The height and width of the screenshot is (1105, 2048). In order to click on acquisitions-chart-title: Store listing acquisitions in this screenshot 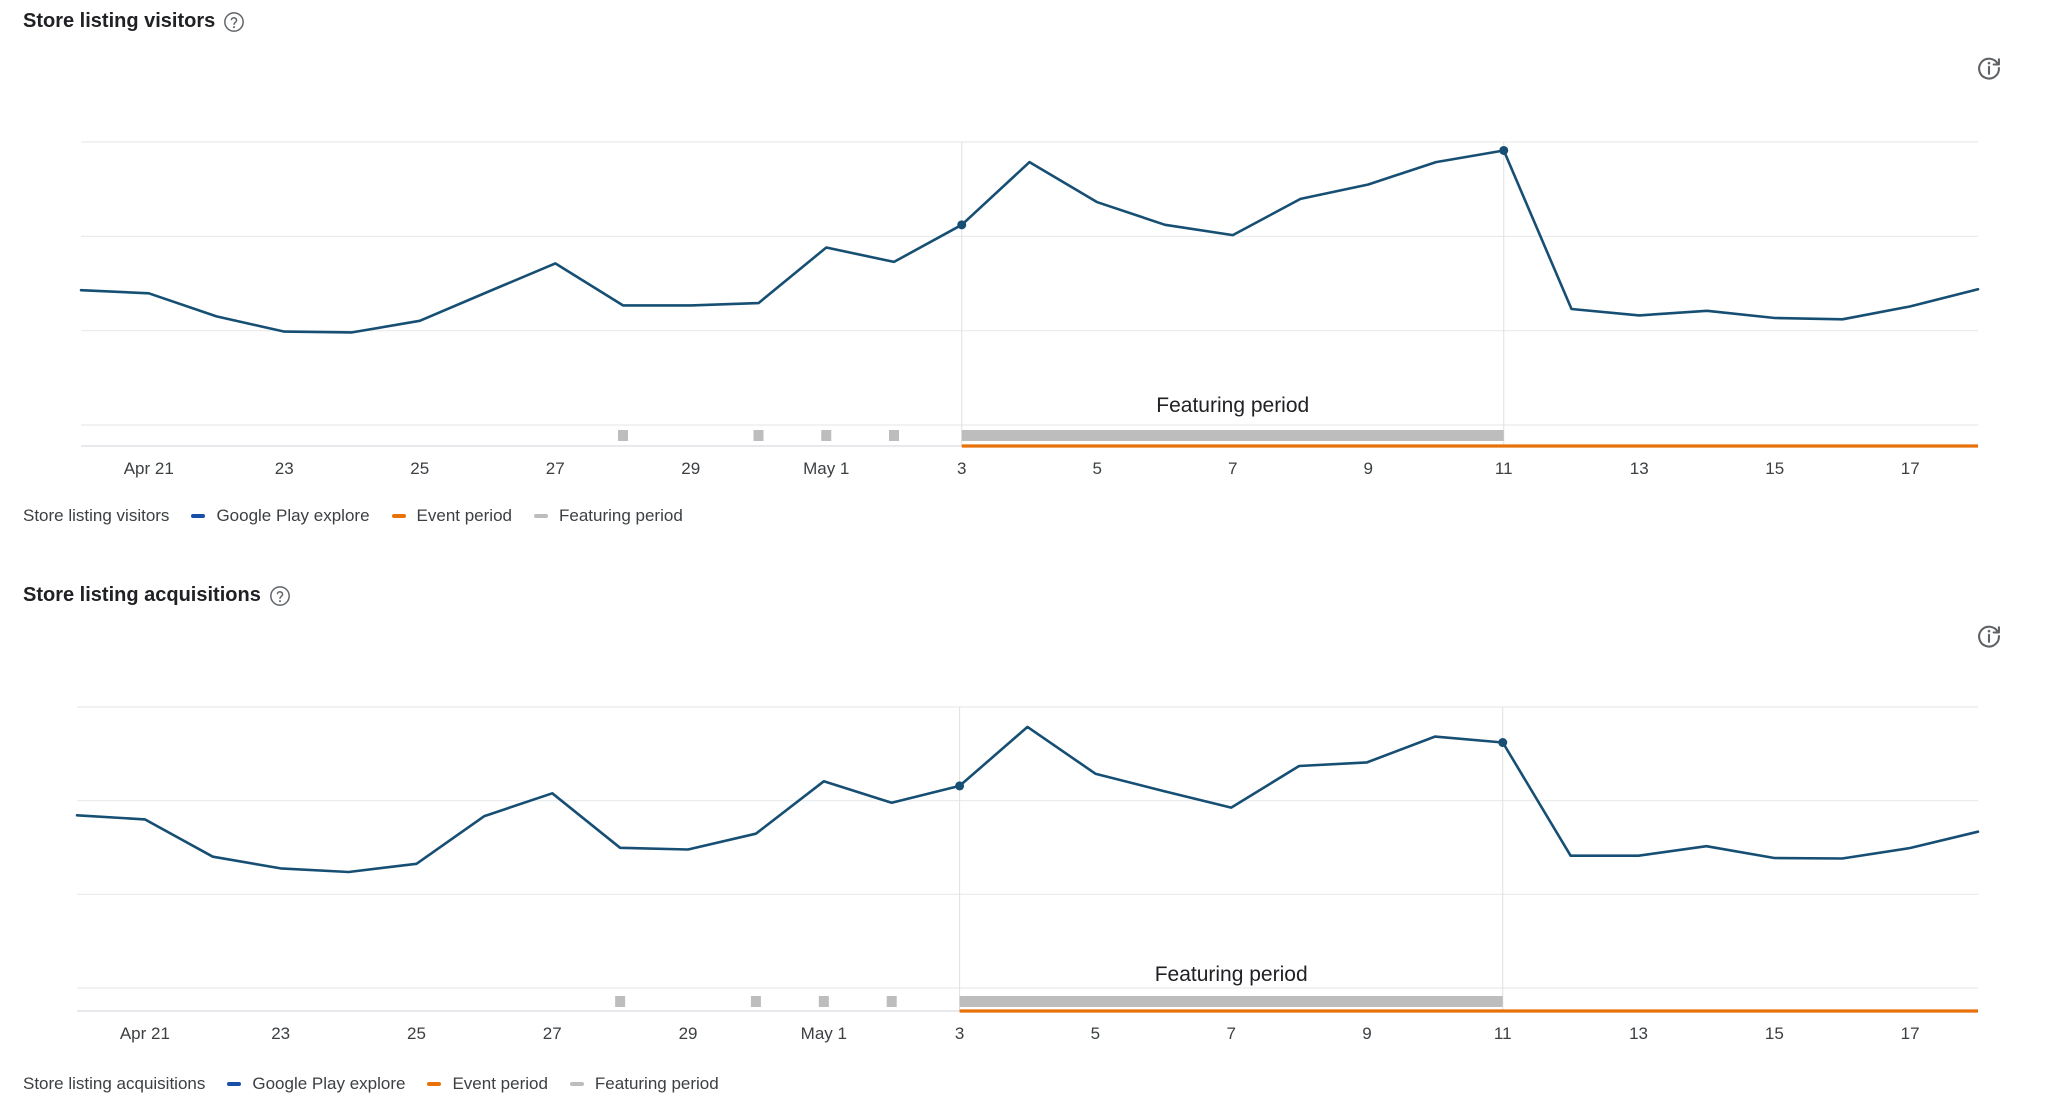, I will do `click(157, 595)`.